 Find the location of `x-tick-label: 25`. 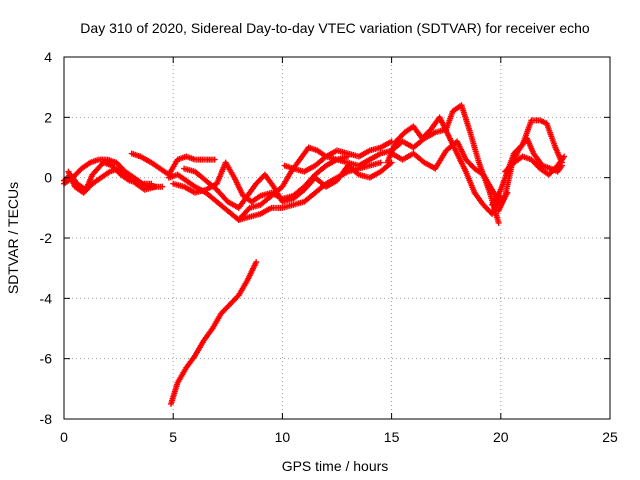

x-tick-label: 25 is located at coordinates (610, 437).